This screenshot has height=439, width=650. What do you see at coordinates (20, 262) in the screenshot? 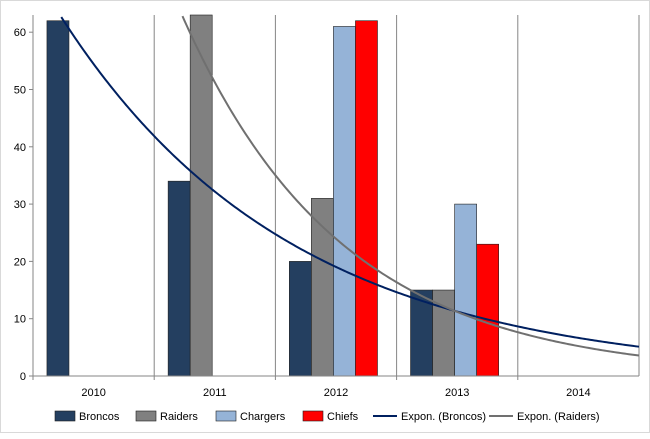
I see `y-tick-label: 20` at bounding box center [20, 262].